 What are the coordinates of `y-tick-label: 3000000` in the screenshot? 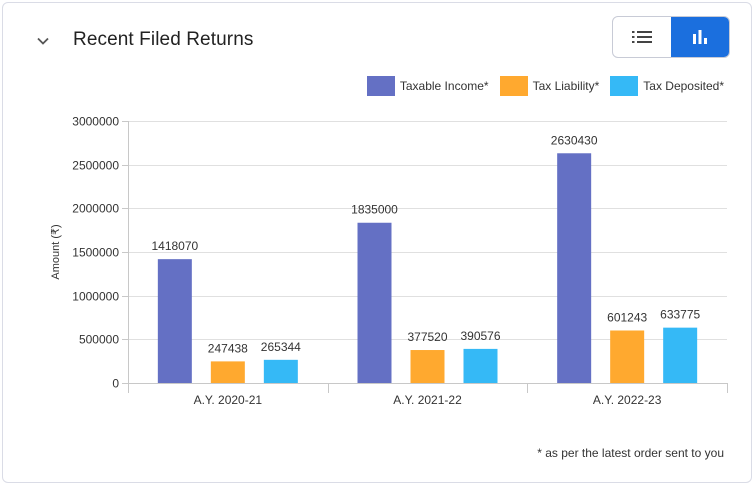 It's located at (95, 122).